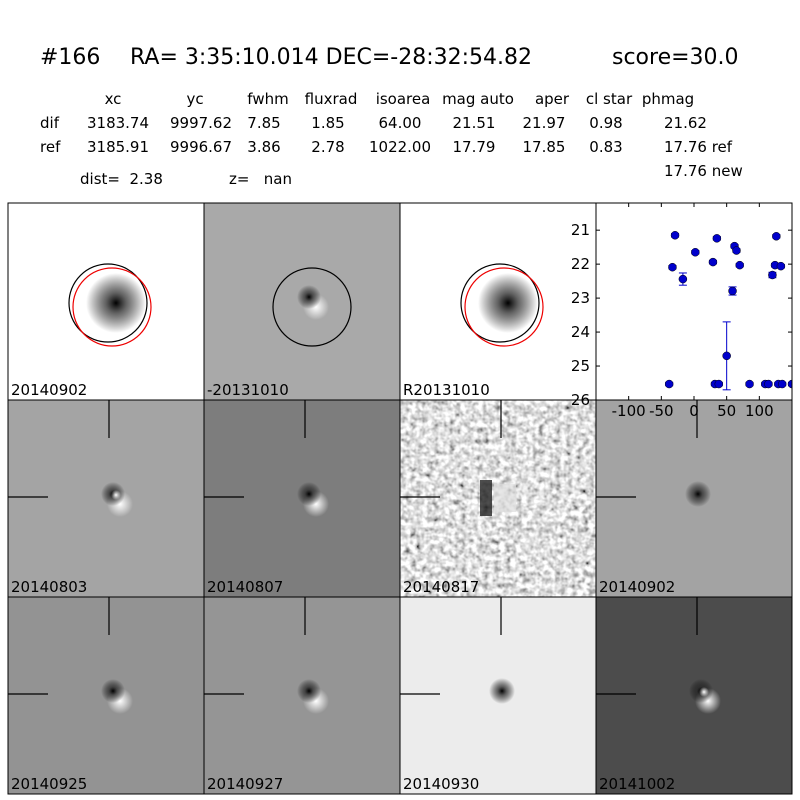 This screenshot has height=800, width=800. I want to click on panel-label: 20140930, so click(441, 784).